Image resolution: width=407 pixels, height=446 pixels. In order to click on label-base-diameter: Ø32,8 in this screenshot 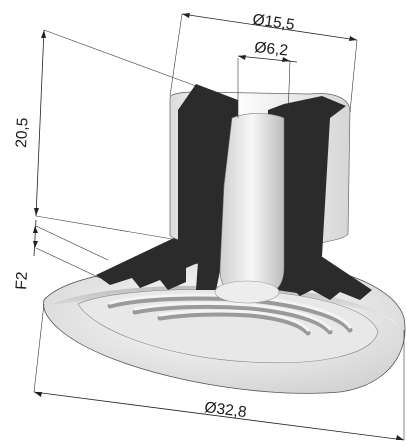, I will do `click(226, 410)`.